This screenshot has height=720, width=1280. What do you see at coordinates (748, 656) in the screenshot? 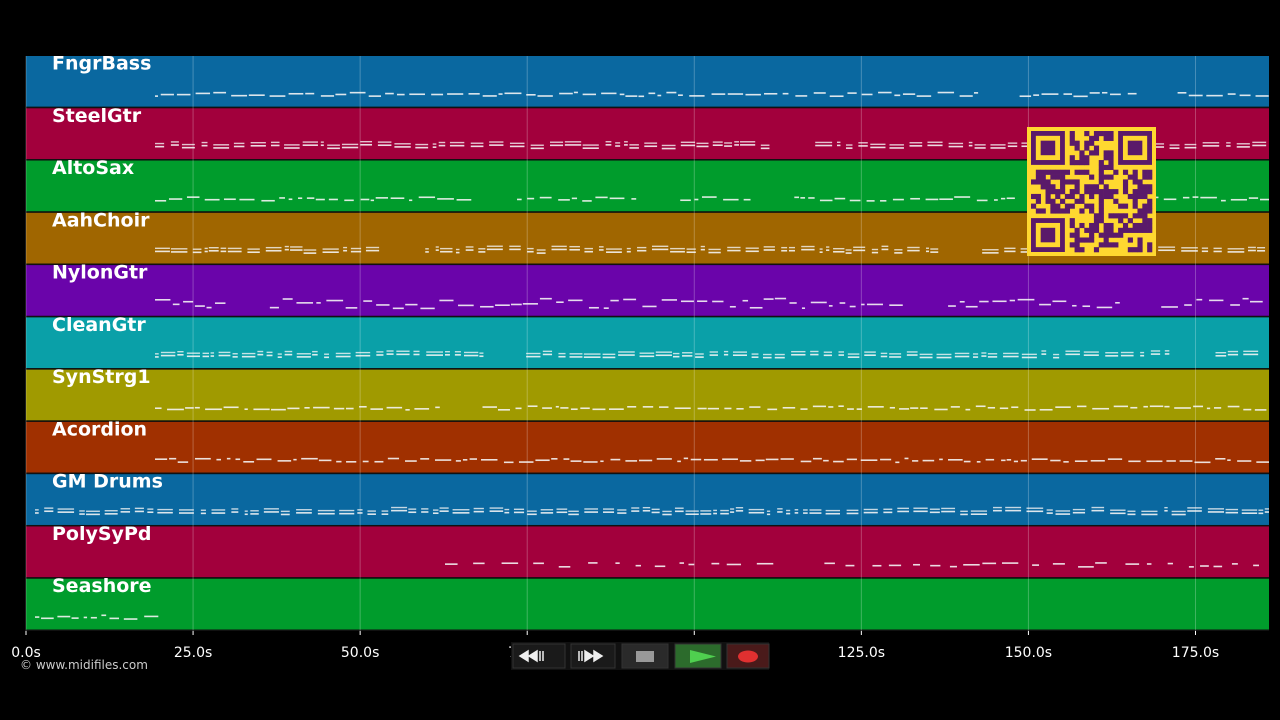
I see `record-button` at bounding box center [748, 656].